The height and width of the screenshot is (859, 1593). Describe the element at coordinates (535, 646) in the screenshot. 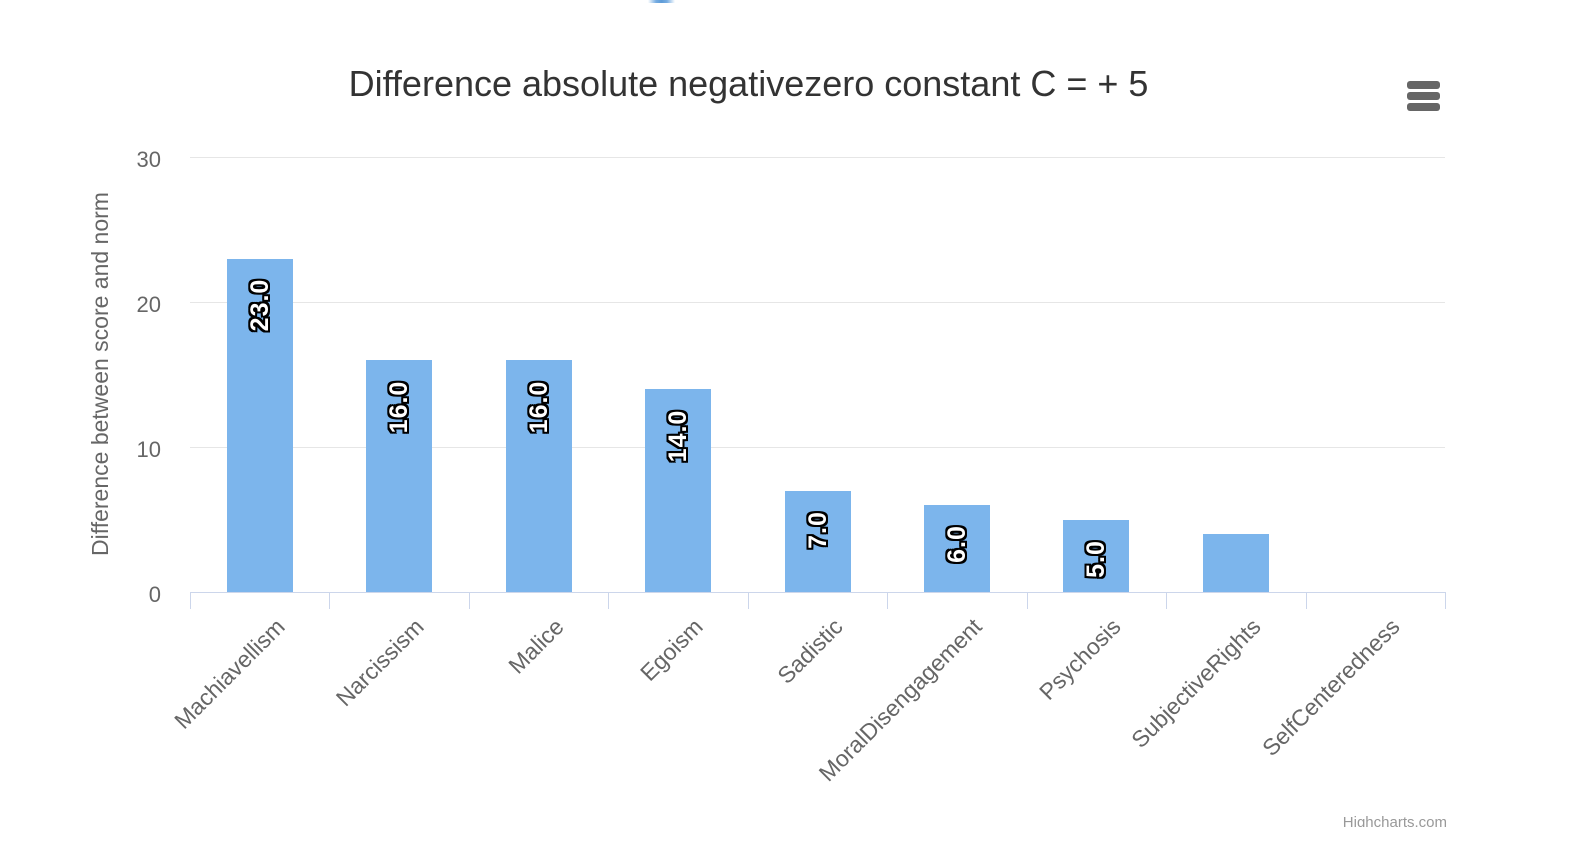

I see `x-axis-label: Malice` at that location.